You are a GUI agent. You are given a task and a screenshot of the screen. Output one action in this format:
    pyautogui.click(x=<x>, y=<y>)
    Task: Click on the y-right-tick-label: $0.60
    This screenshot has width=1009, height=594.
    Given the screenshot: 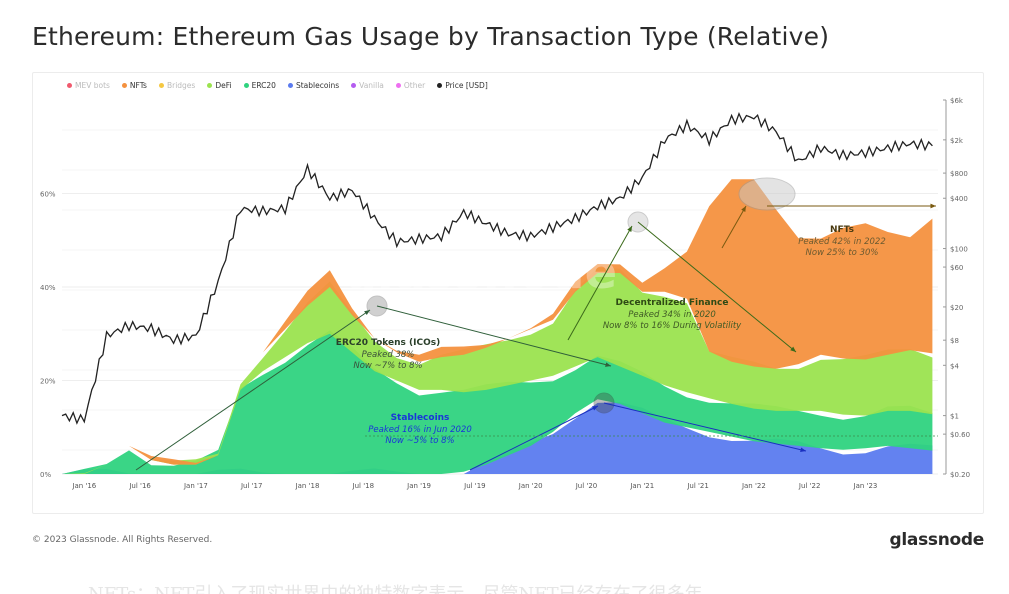 What is the action you would take?
    pyautogui.click(x=960, y=435)
    